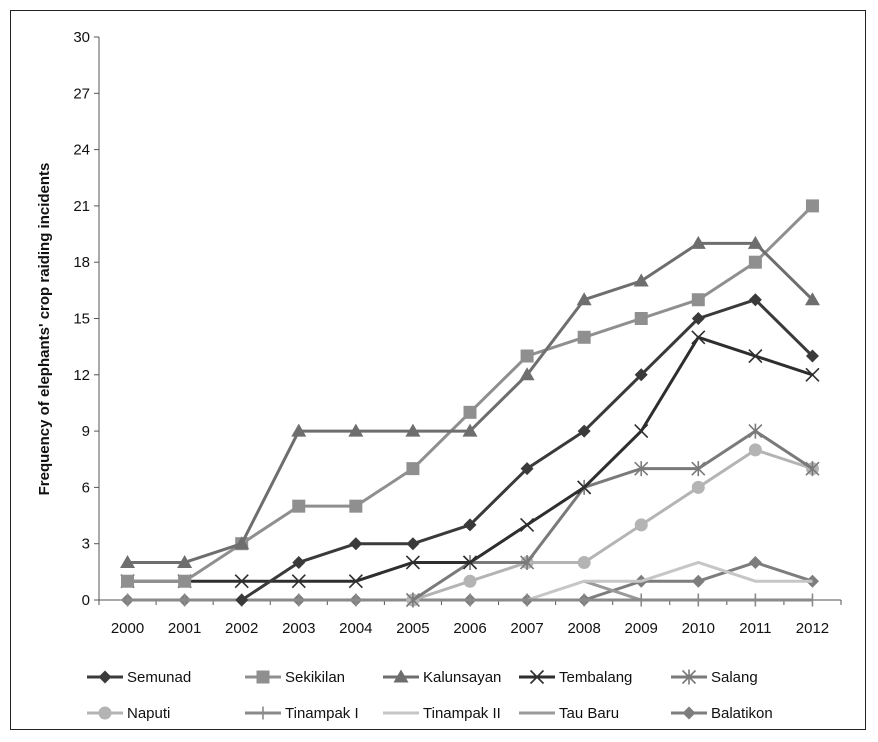 The height and width of the screenshot is (742, 878). I want to click on x-tick-label: 2006, so click(469, 628).